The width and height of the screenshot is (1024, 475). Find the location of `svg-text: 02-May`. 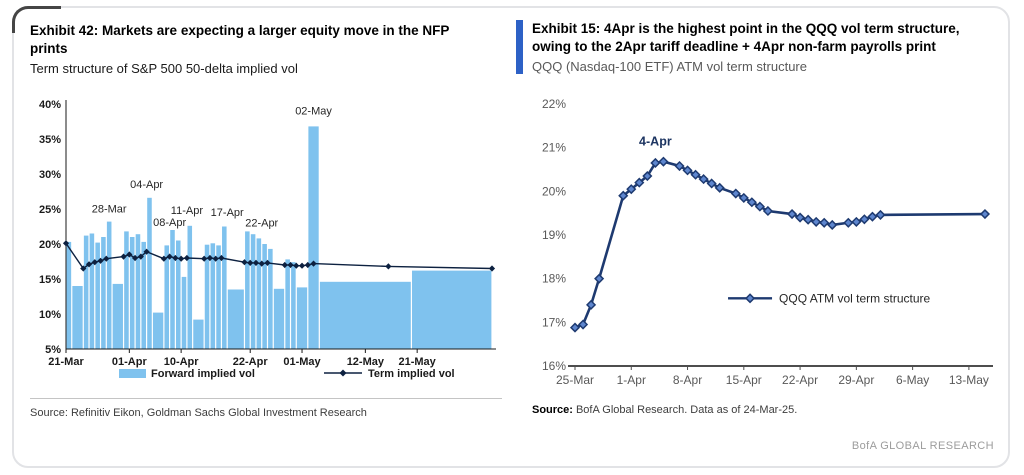

svg-text: 02-May is located at coordinates (313, 112).